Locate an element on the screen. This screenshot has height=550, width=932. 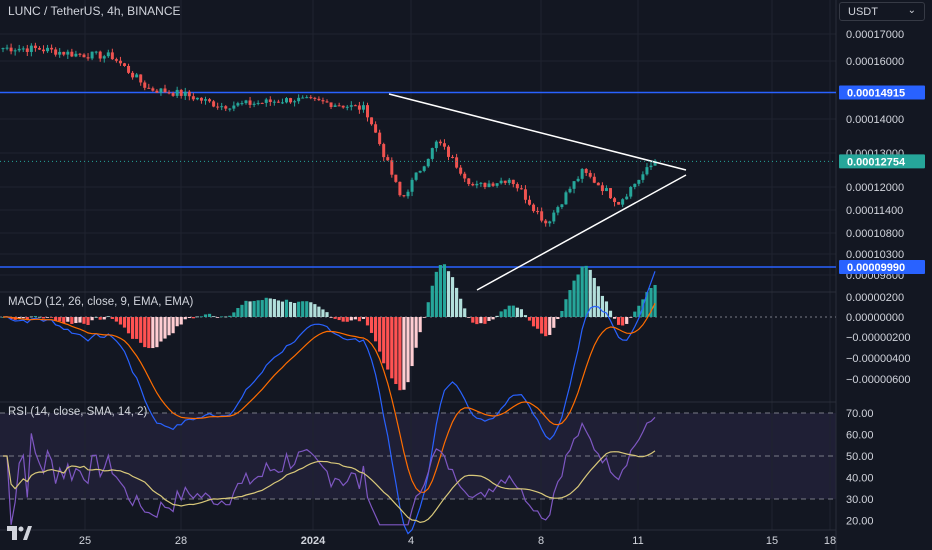
rsi-axis: 70.00 60.00 50.00 40.00 30.00 20.00 is located at coordinates (860, 468).